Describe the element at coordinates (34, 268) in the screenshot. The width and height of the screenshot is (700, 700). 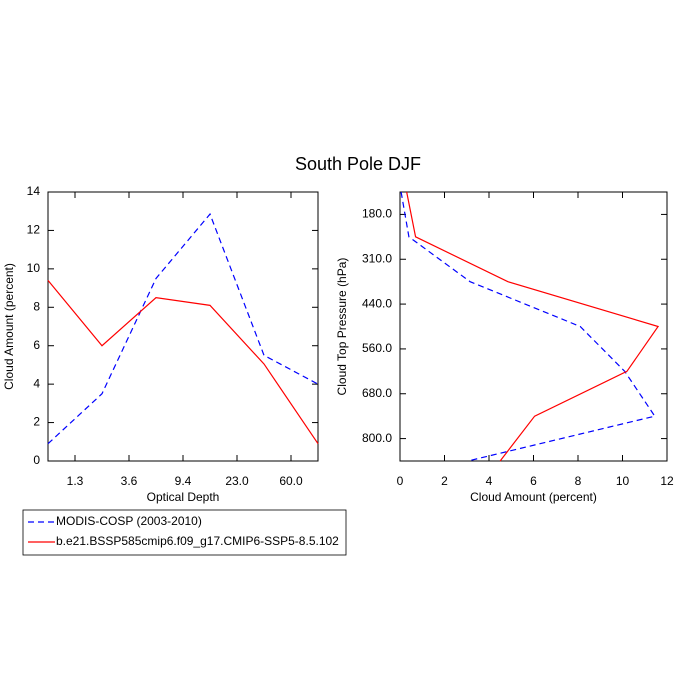
I see `y-tick-label: 10` at that location.